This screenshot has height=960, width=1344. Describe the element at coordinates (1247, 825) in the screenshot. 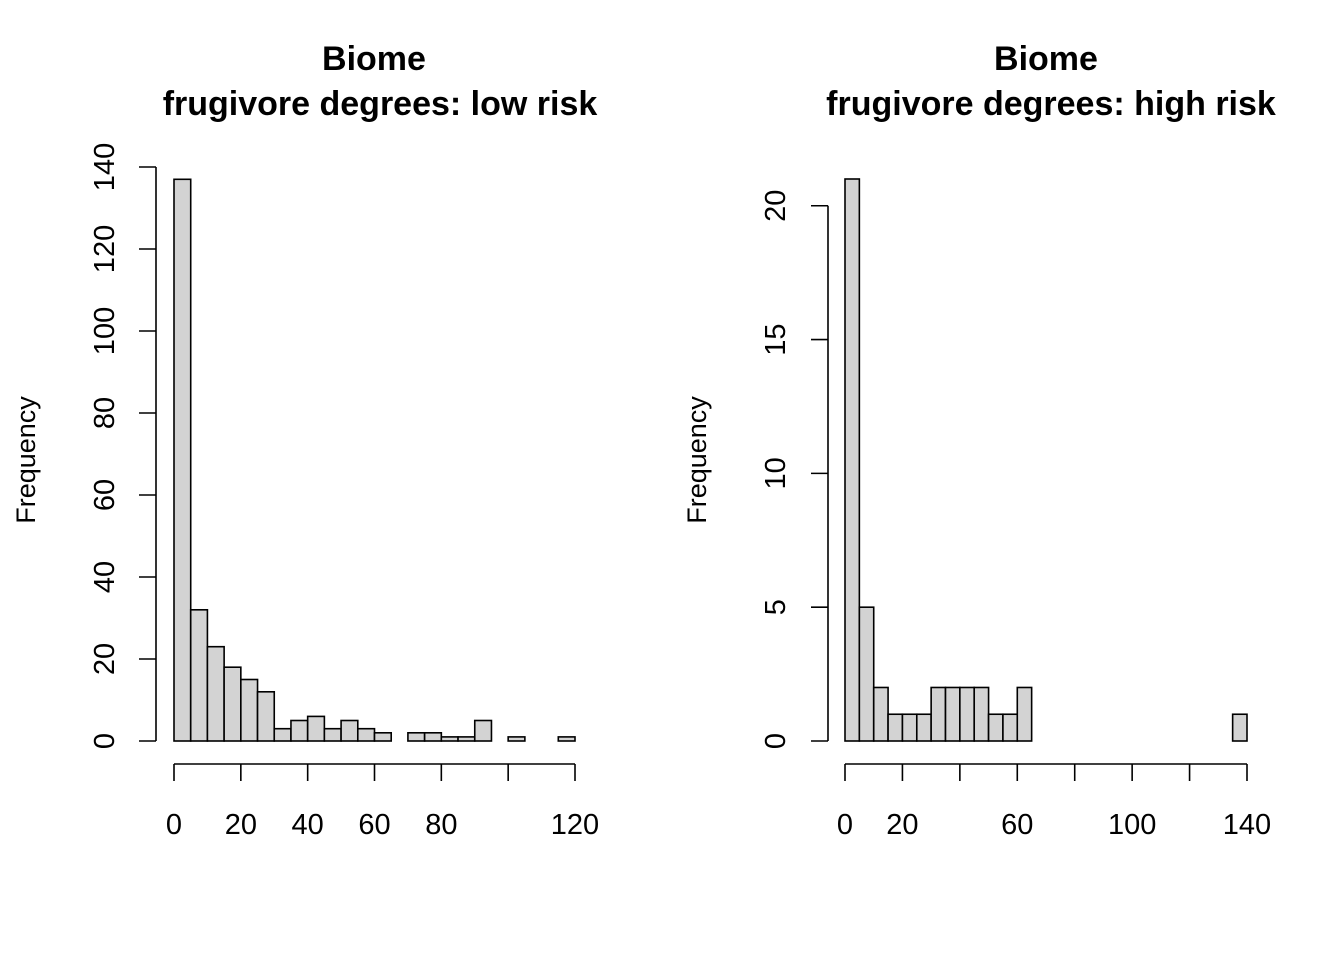

I see `x-tick-label: 140` at that location.